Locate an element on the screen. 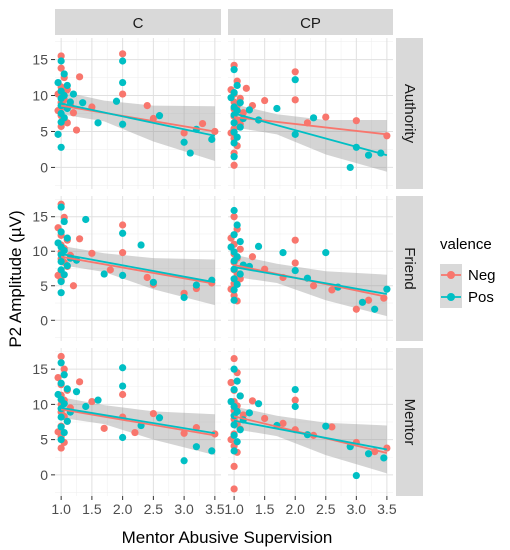 The image size is (510, 550). y-tick-label: 10 is located at coordinates (40, 96).